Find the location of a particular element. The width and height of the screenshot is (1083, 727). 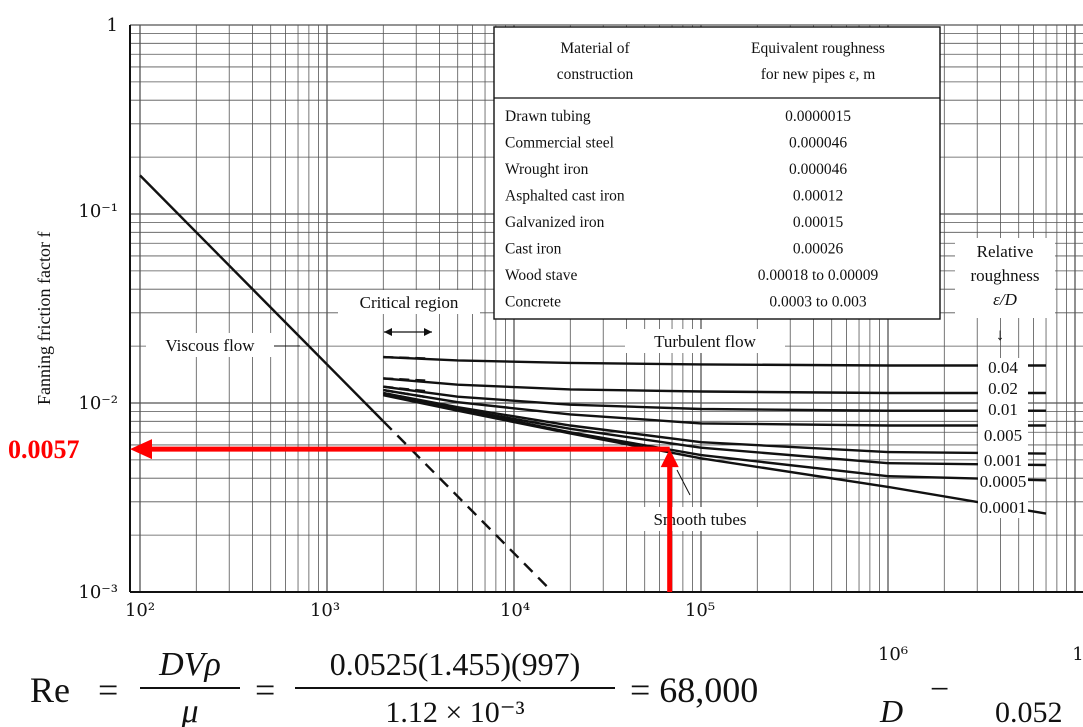

eps-label: 0.0005 is located at coordinates (1003, 481).